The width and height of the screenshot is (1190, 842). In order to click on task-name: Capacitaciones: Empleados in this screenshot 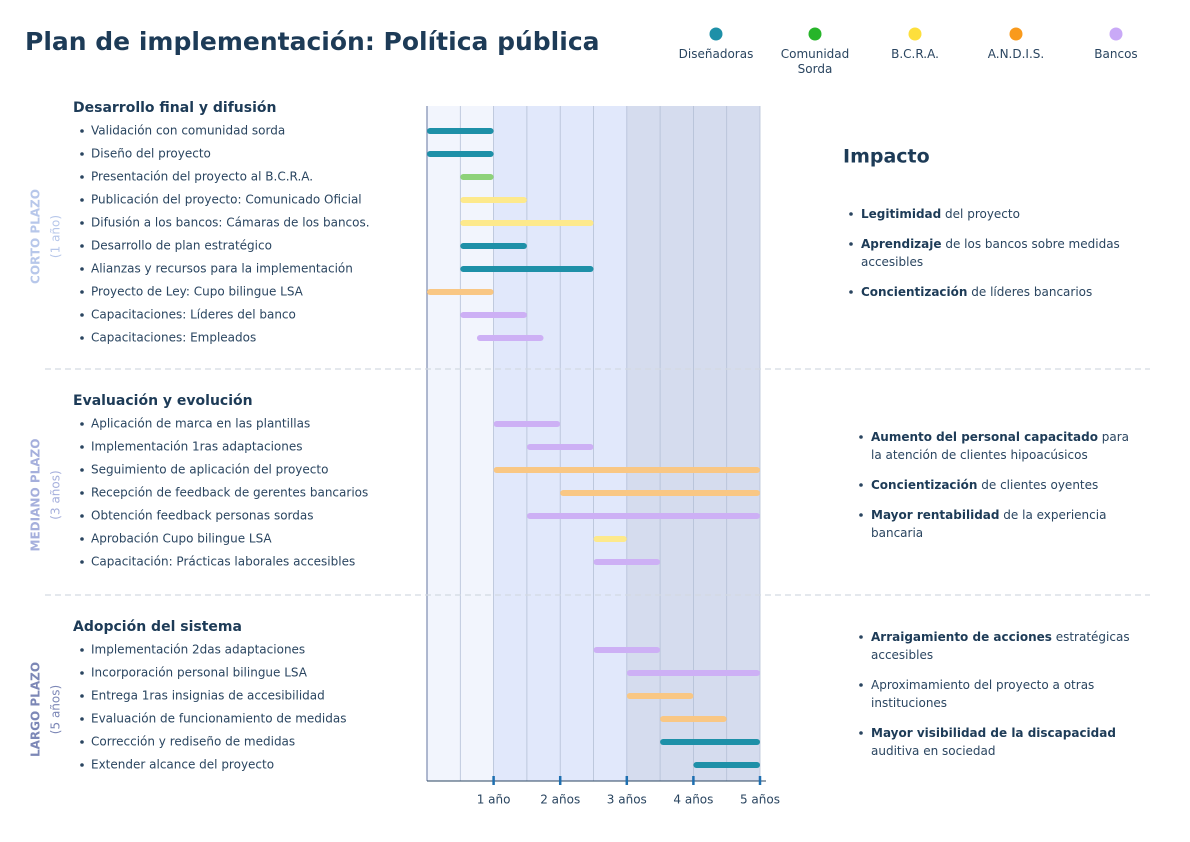, I will do `click(173, 338)`.